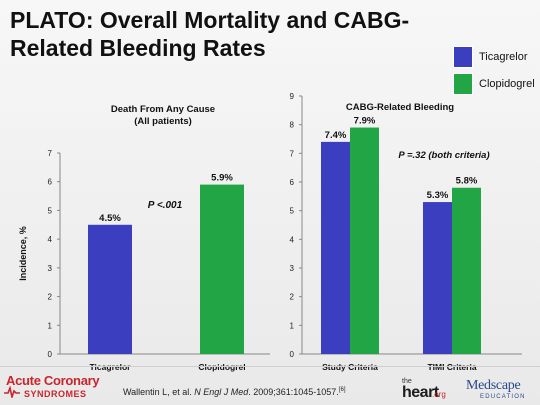 Image resolution: width=540 pixels, height=405 pixels. What do you see at coordinates (53, 380) in the screenshot?
I see `acs-logo-top: Acute Coronary` at bounding box center [53, 380].